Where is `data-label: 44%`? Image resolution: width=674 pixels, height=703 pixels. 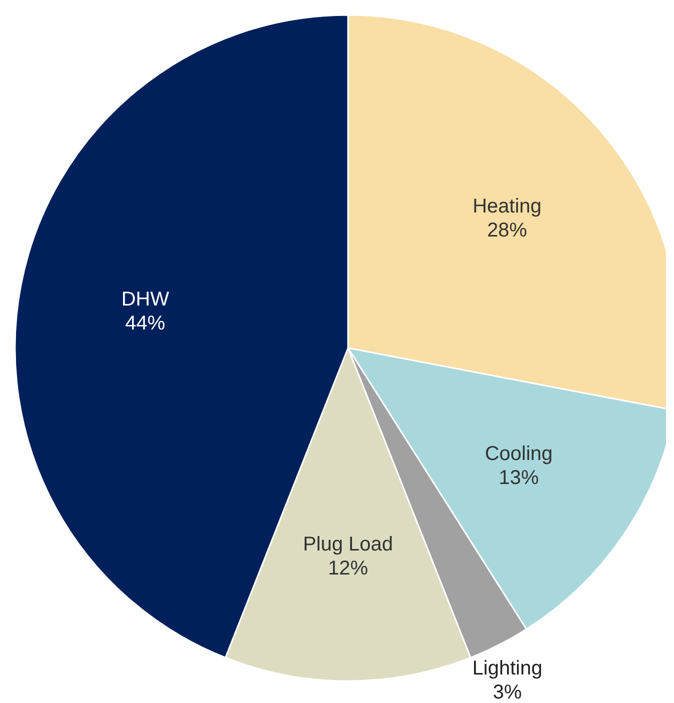
data-label: 44% is located at coordinates (145, 323).